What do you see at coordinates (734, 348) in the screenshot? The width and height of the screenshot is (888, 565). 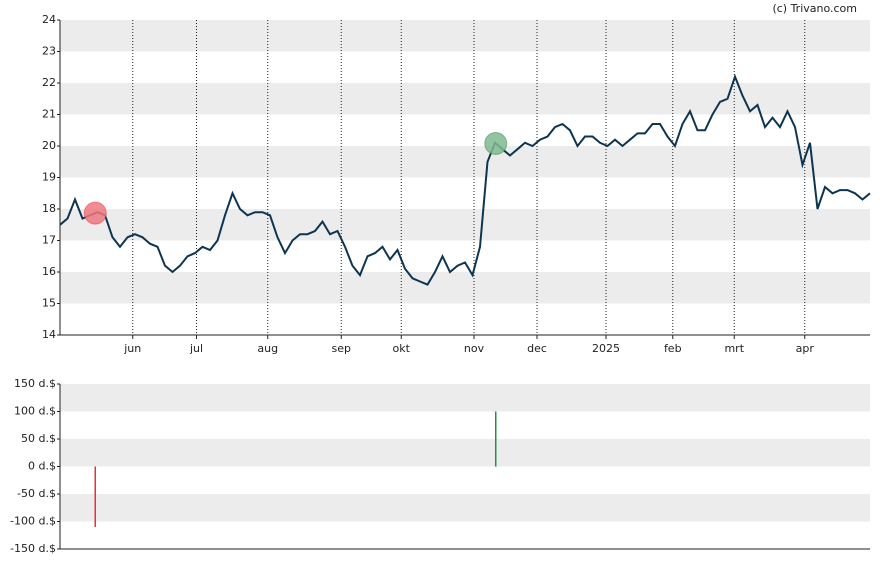 I see `x-tick-label: mrt` at bounding box center [734, 348].